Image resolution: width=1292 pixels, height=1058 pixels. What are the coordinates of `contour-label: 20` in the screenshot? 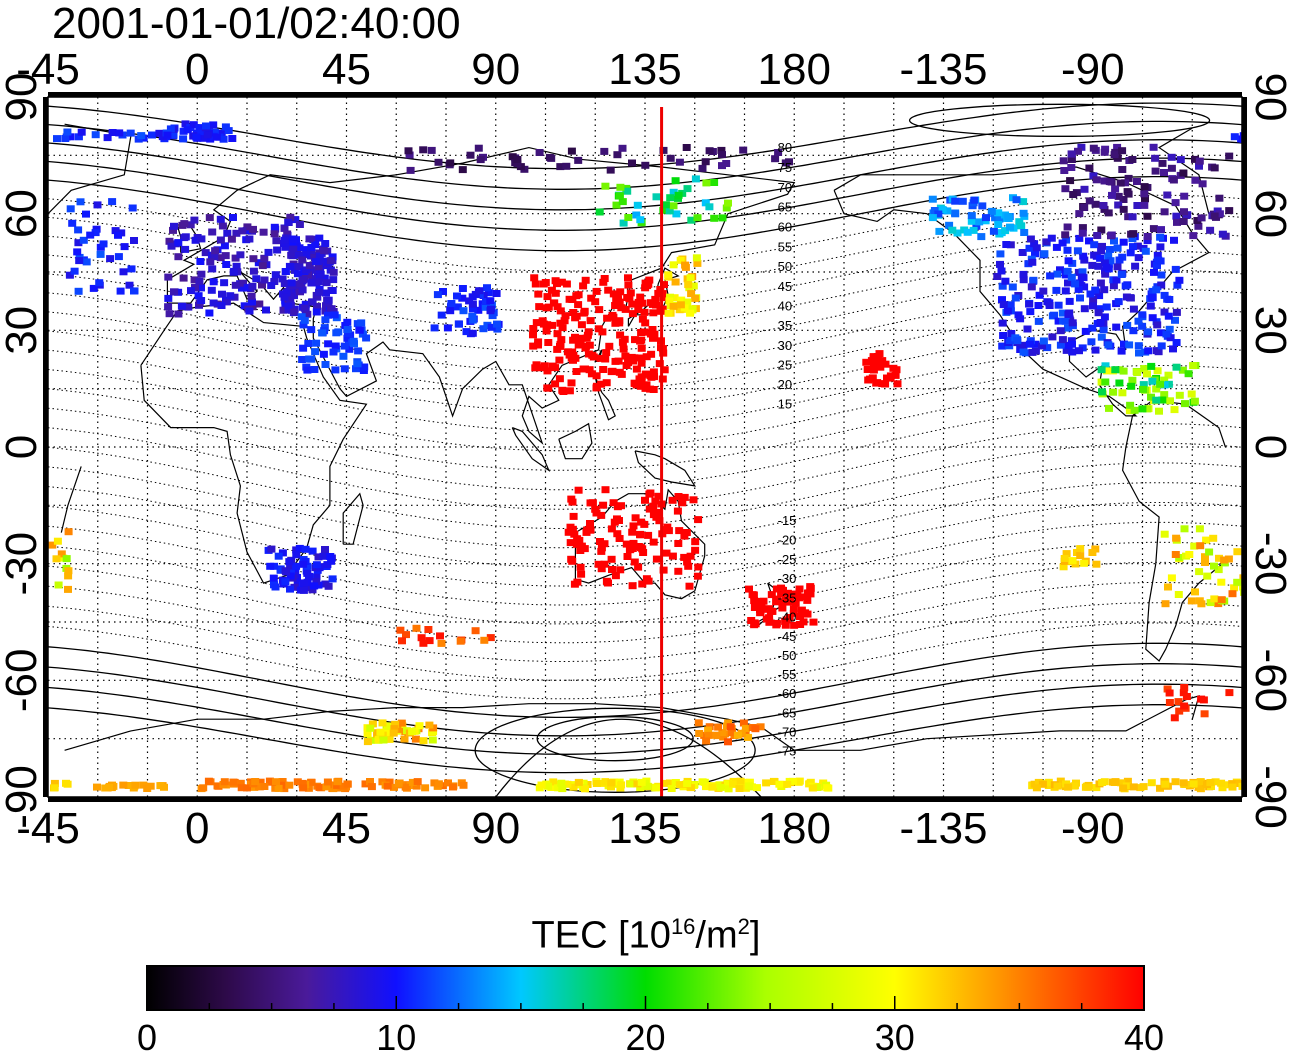 It's located at (785, 384).